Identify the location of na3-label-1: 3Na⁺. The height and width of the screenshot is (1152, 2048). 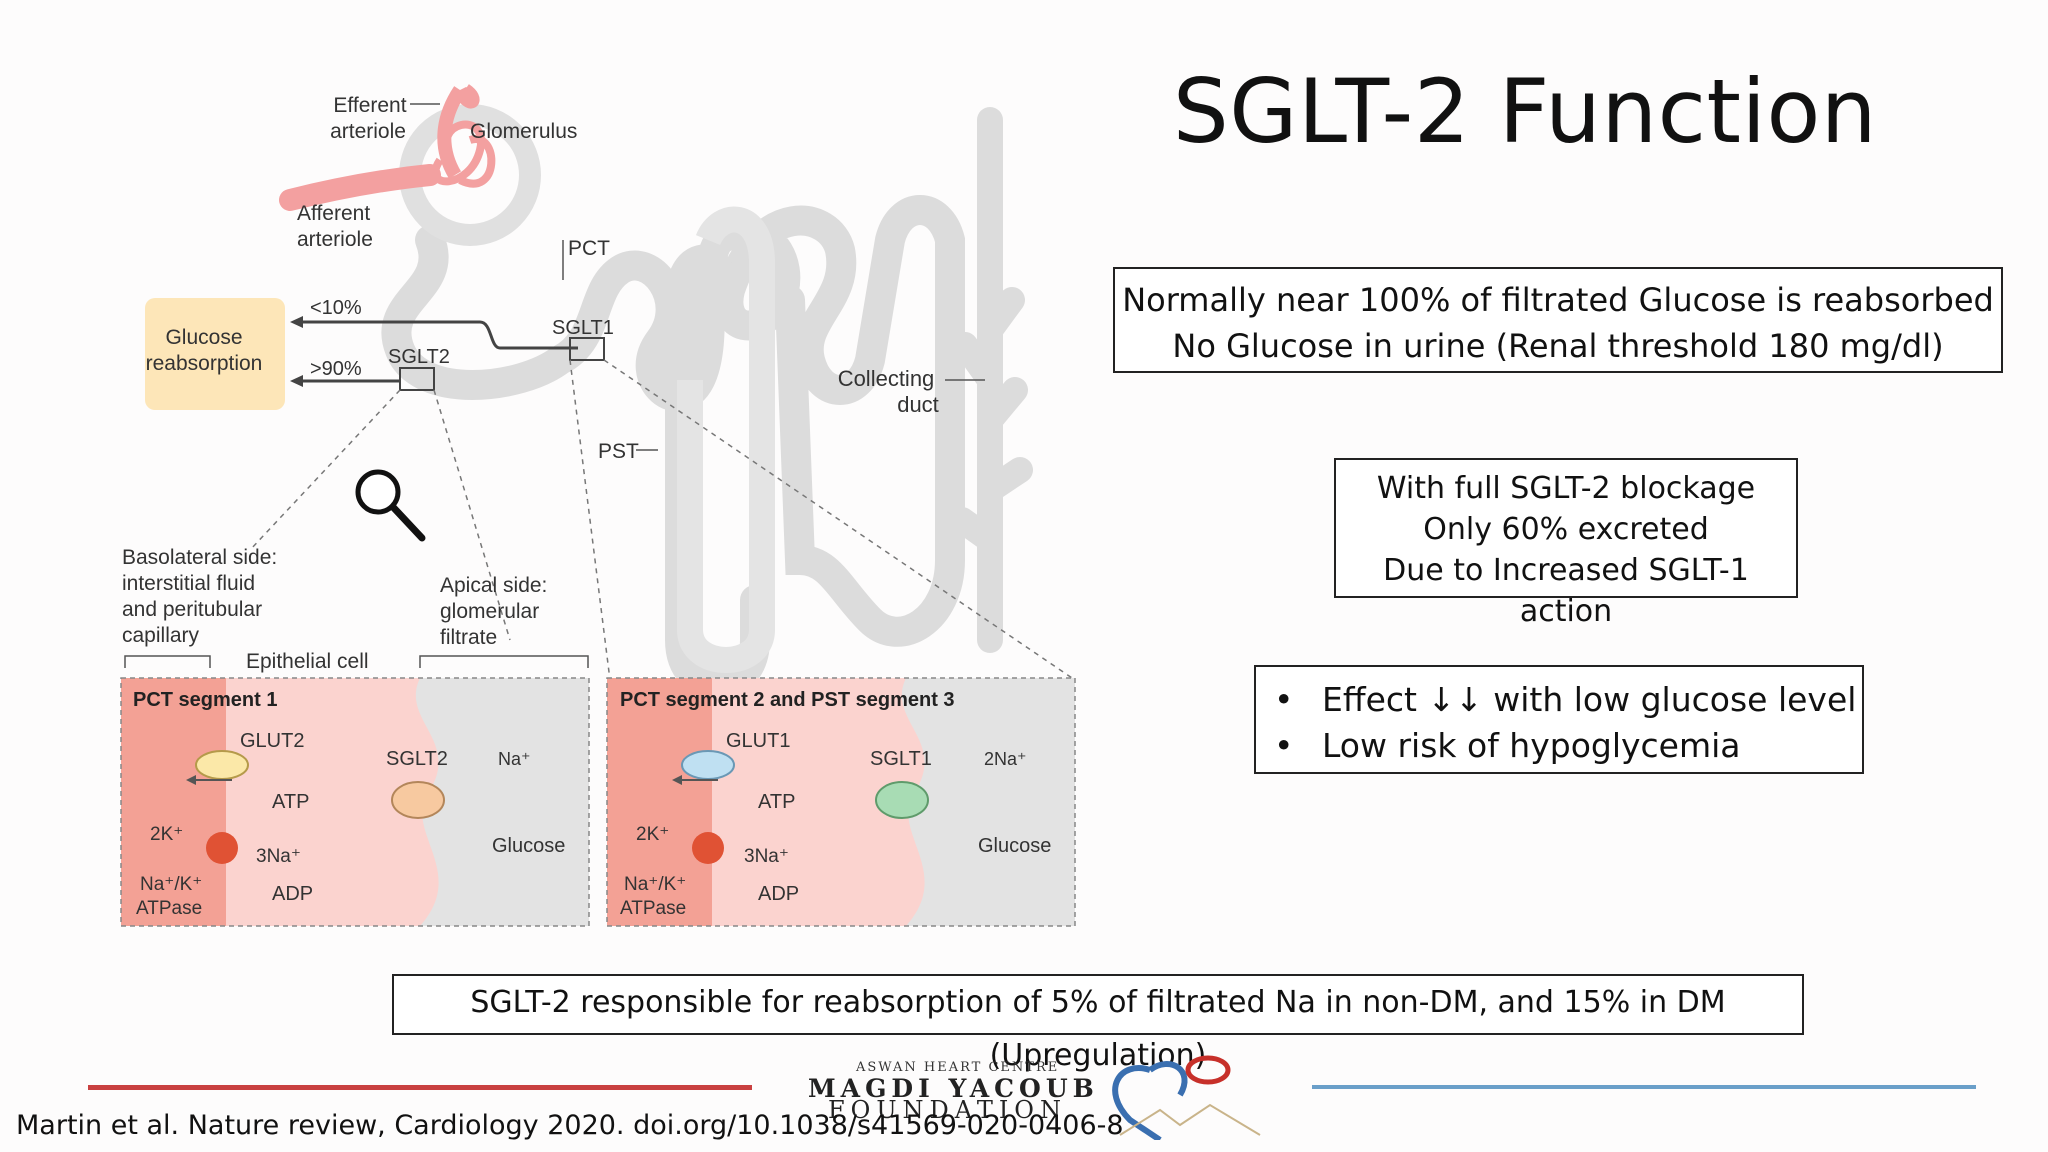
(278, 856).